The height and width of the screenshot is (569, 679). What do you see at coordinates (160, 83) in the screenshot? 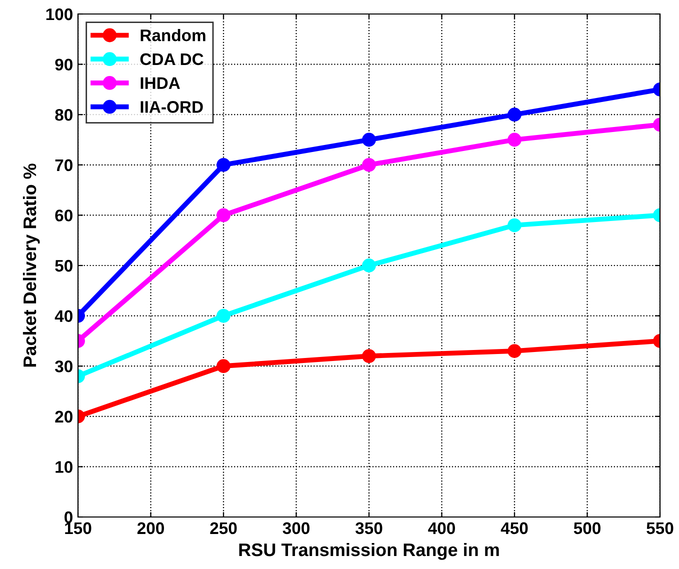
I see `legend-label: IHDA` at bounding box center [160, 83].